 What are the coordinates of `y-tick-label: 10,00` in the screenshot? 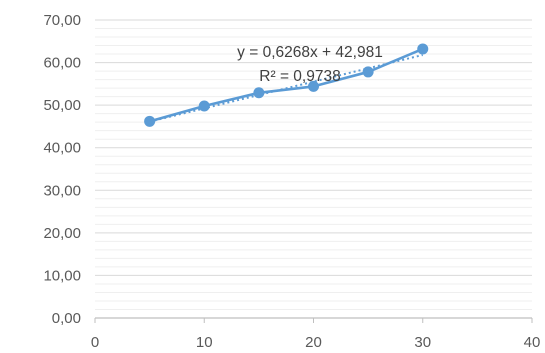 It's located at (62, 275).